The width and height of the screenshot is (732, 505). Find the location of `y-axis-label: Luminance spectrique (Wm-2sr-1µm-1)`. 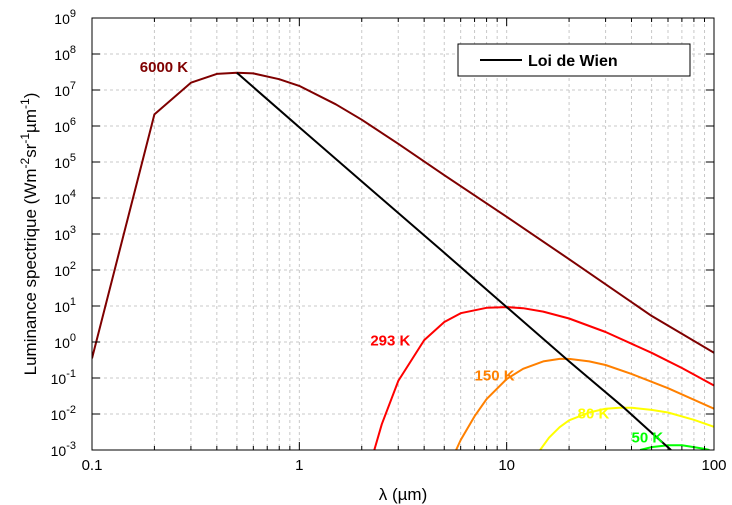

y-axis-label: Luminance spectrique (Wm-2sr-1µm-1) is located at coordinates (29, 234).